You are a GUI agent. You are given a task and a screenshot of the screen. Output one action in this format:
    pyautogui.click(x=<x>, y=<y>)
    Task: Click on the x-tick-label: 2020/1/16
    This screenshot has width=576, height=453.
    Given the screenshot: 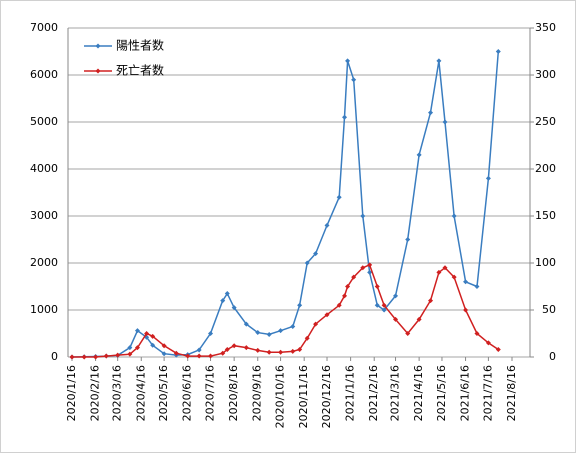 What is the action you would take?
    pyautogui.click(x=71, y=393)
    